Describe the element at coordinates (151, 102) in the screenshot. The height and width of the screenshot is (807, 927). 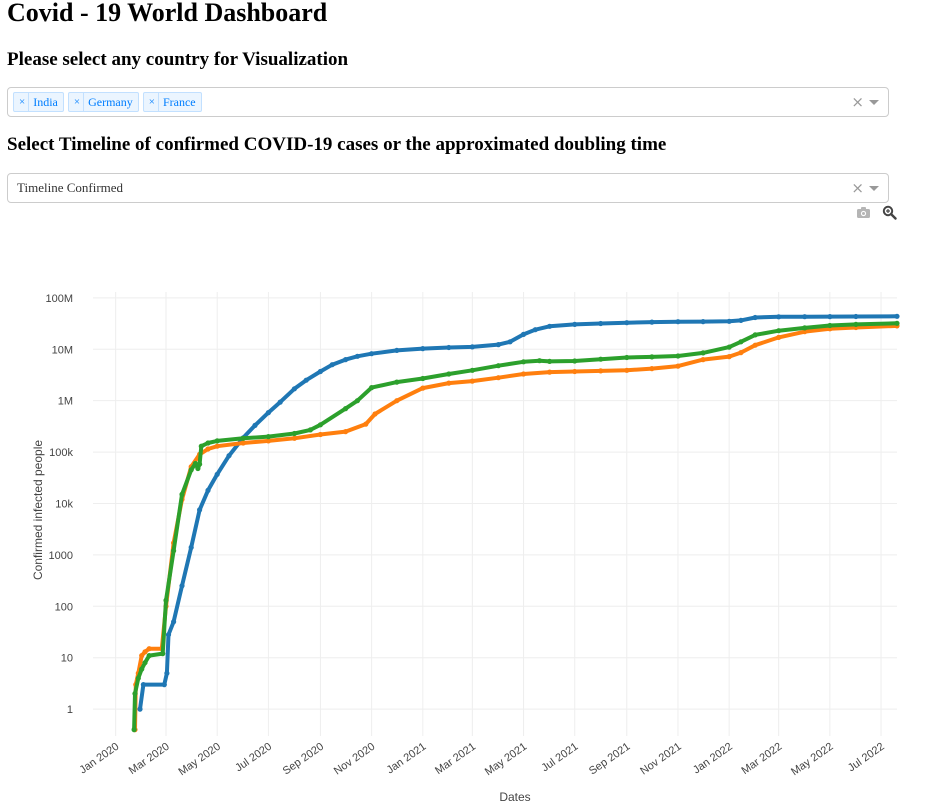
I see `remove-france-button: ×` at that location.